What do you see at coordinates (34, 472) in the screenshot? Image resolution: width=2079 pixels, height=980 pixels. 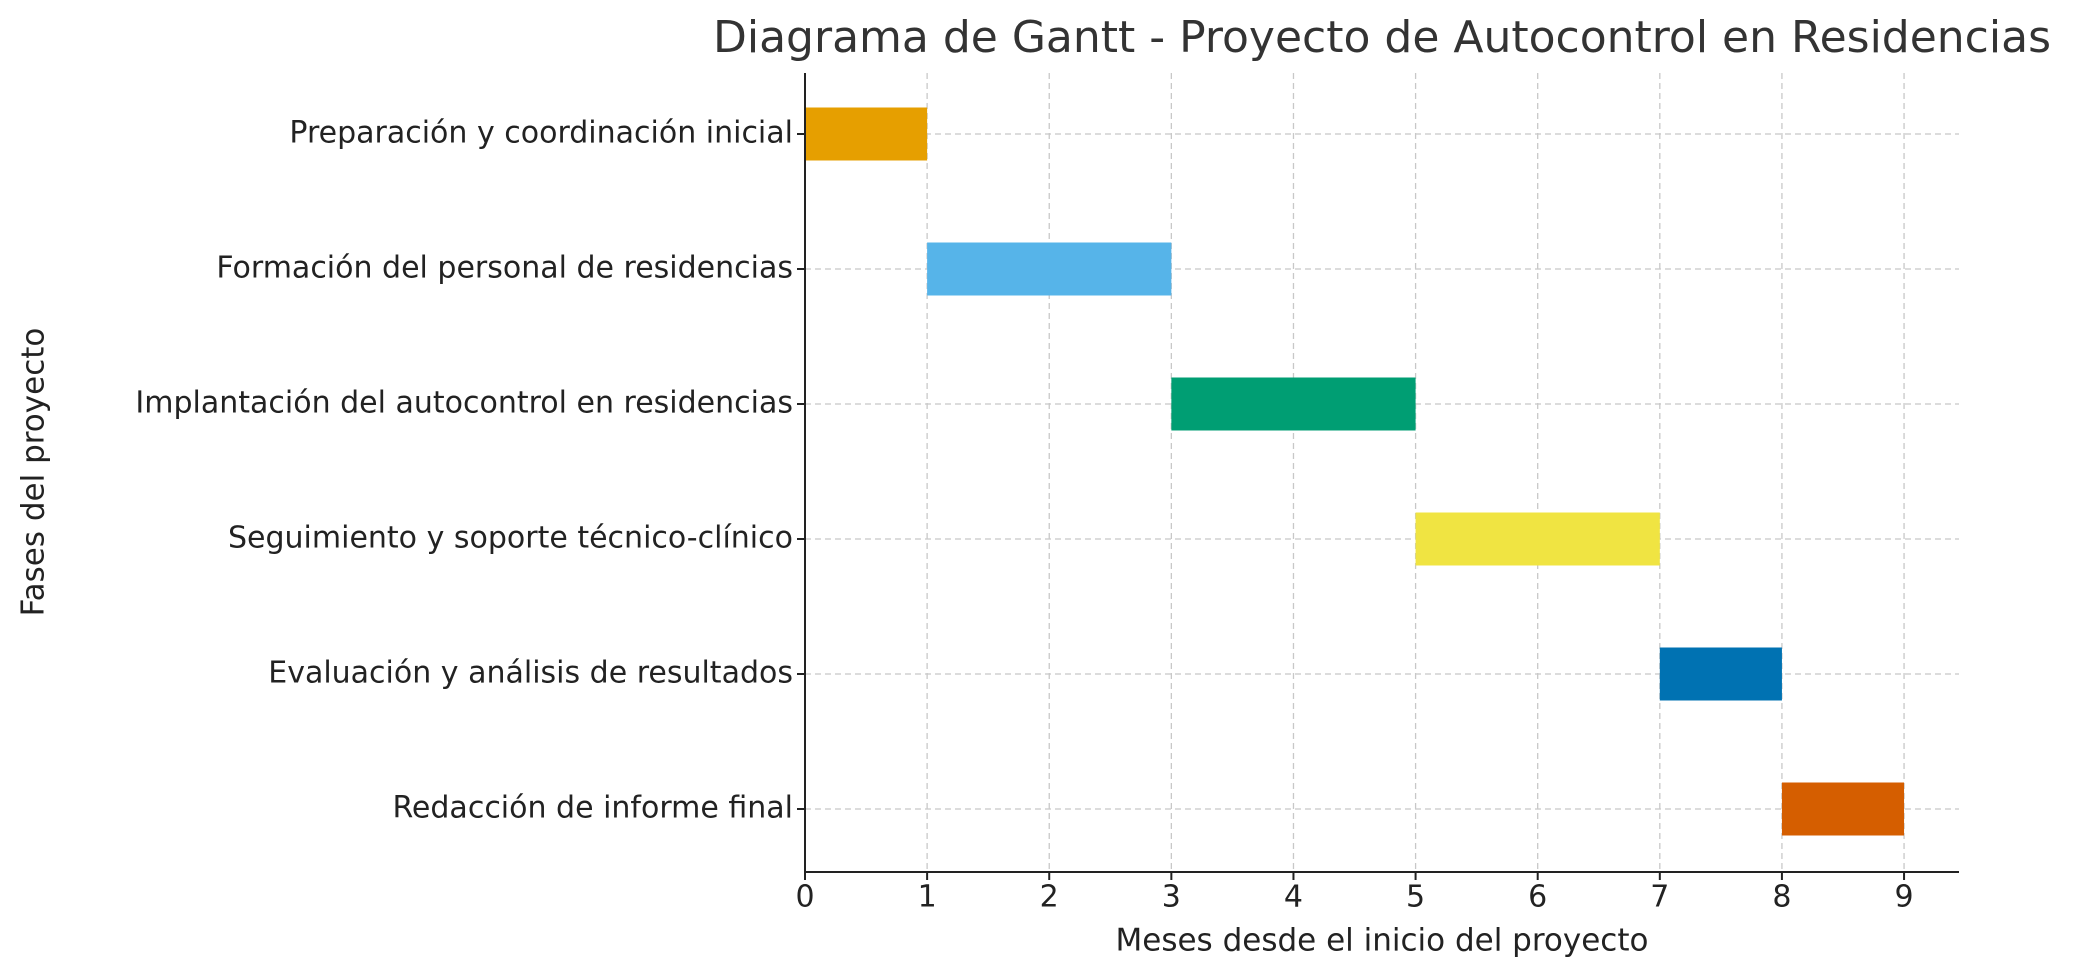 I see `y-axis-label: Fases del proyecto` at bounding box center [34, 472].